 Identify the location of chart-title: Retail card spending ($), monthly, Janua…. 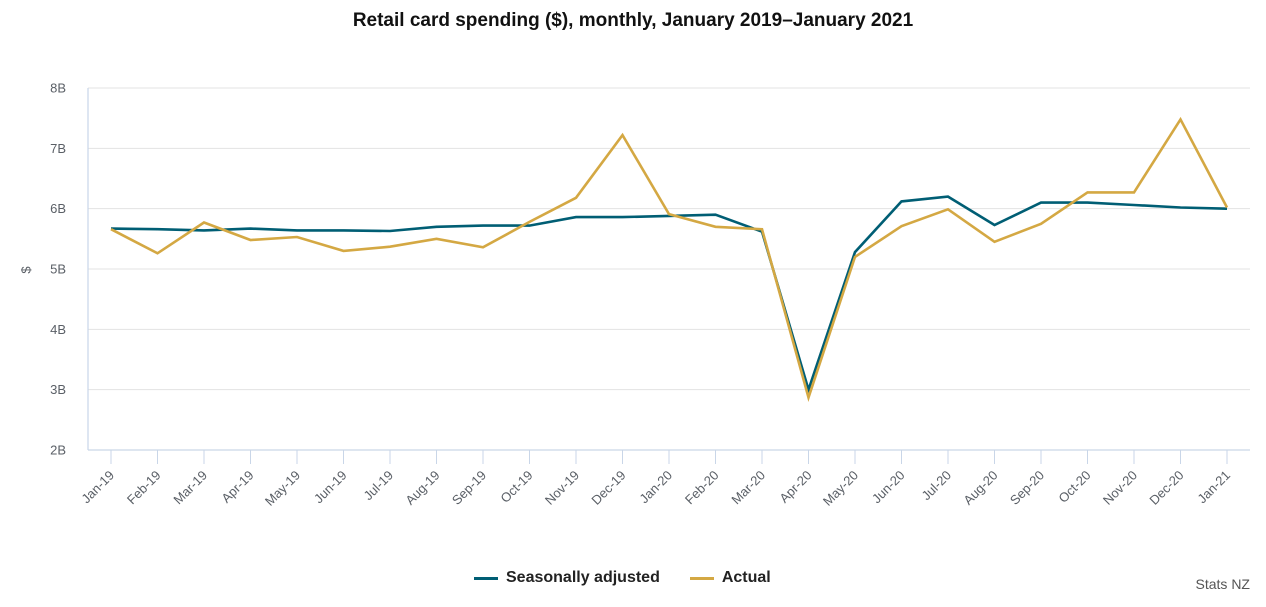
(633, 20).